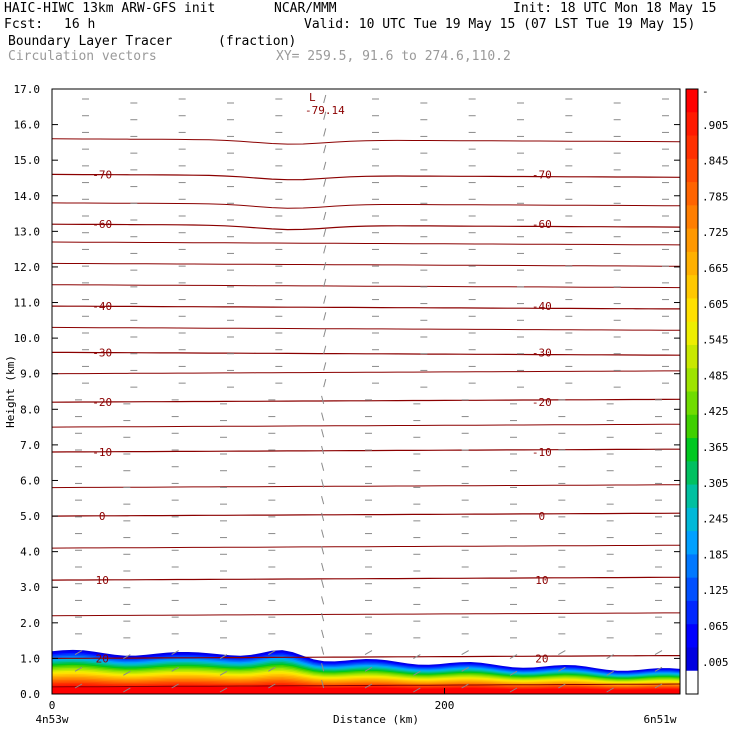  I want to click on y-tick-label: 6.0, so click(30, 480).